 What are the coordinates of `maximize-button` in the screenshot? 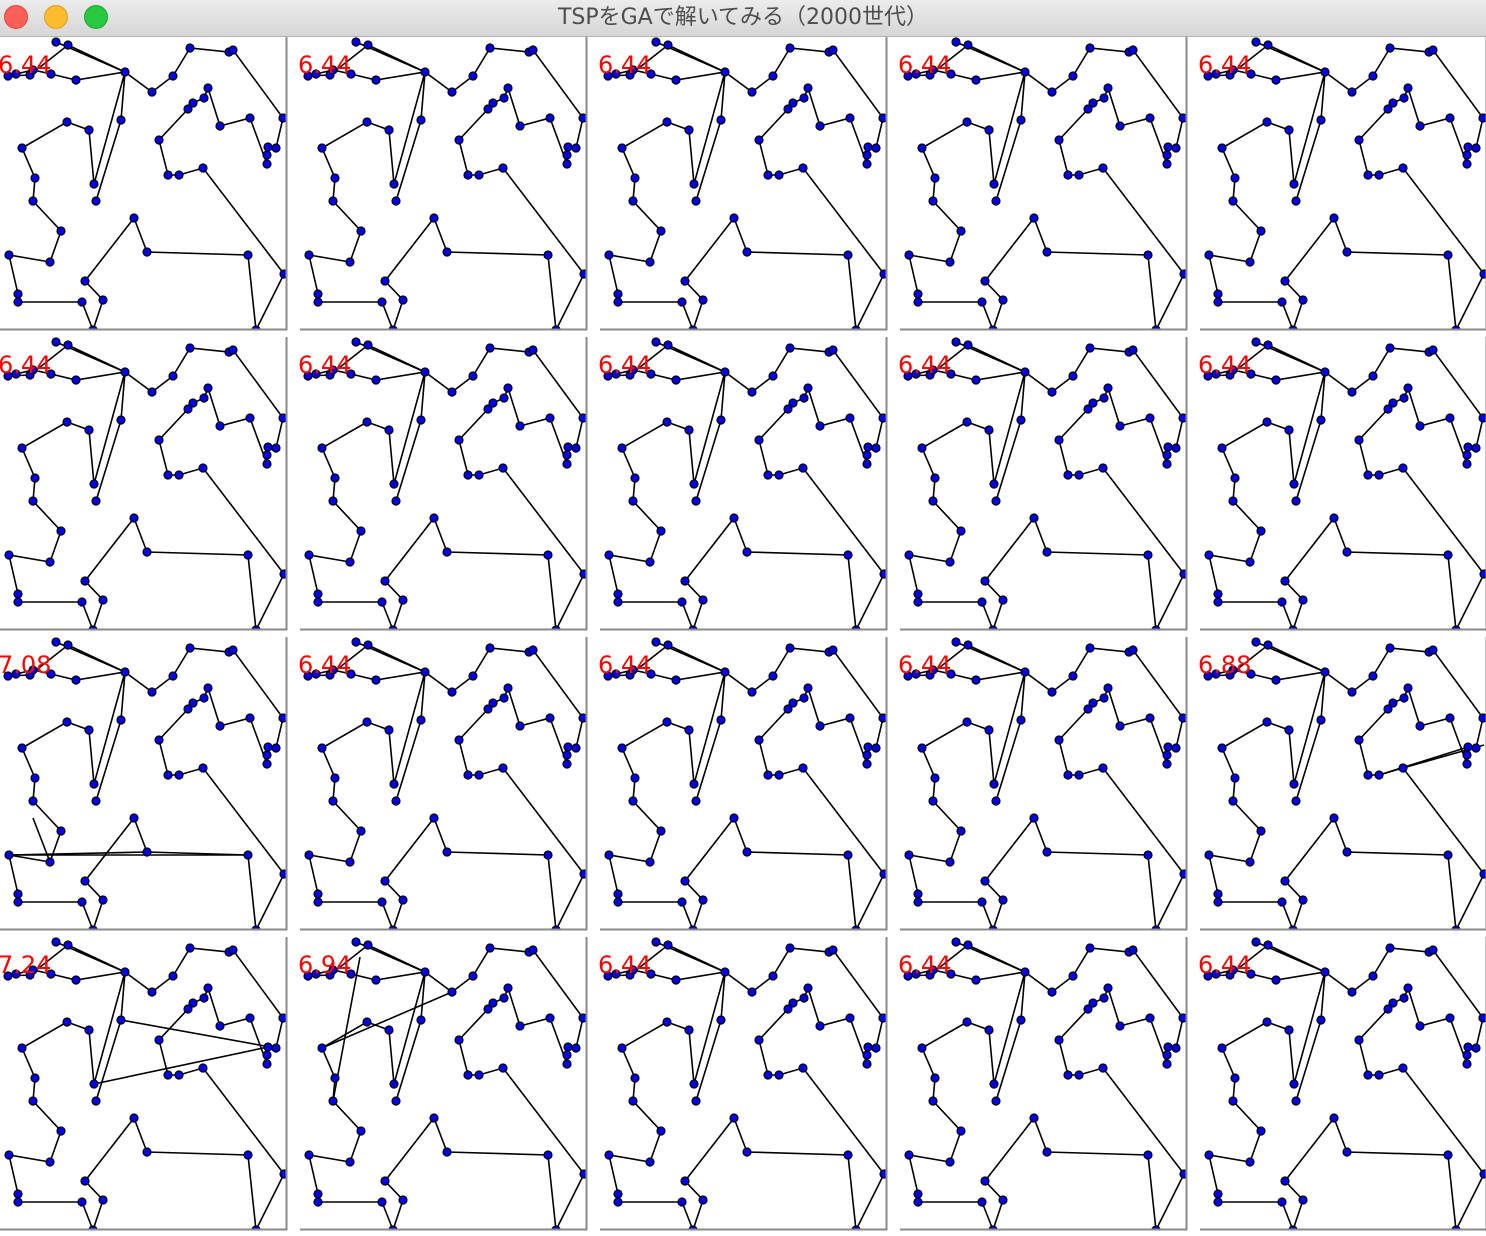 It's located at (96, 17).